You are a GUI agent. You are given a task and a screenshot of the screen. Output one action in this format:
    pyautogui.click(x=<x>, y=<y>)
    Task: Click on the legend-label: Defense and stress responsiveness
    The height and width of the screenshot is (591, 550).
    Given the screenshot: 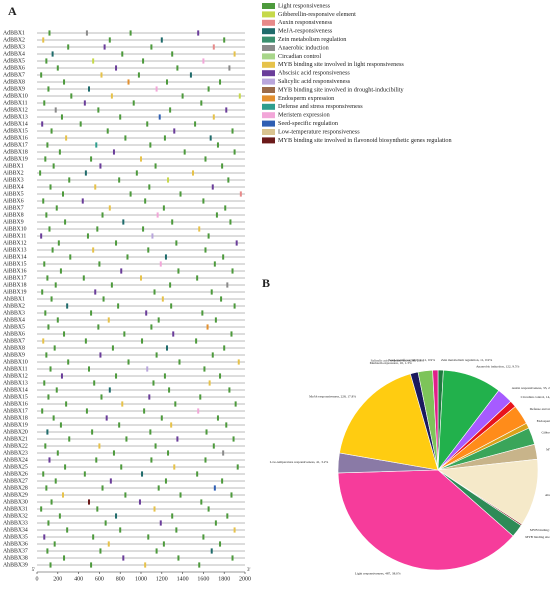 What is the action you would take?
    pyautogui.click(x=320, y=106)
    